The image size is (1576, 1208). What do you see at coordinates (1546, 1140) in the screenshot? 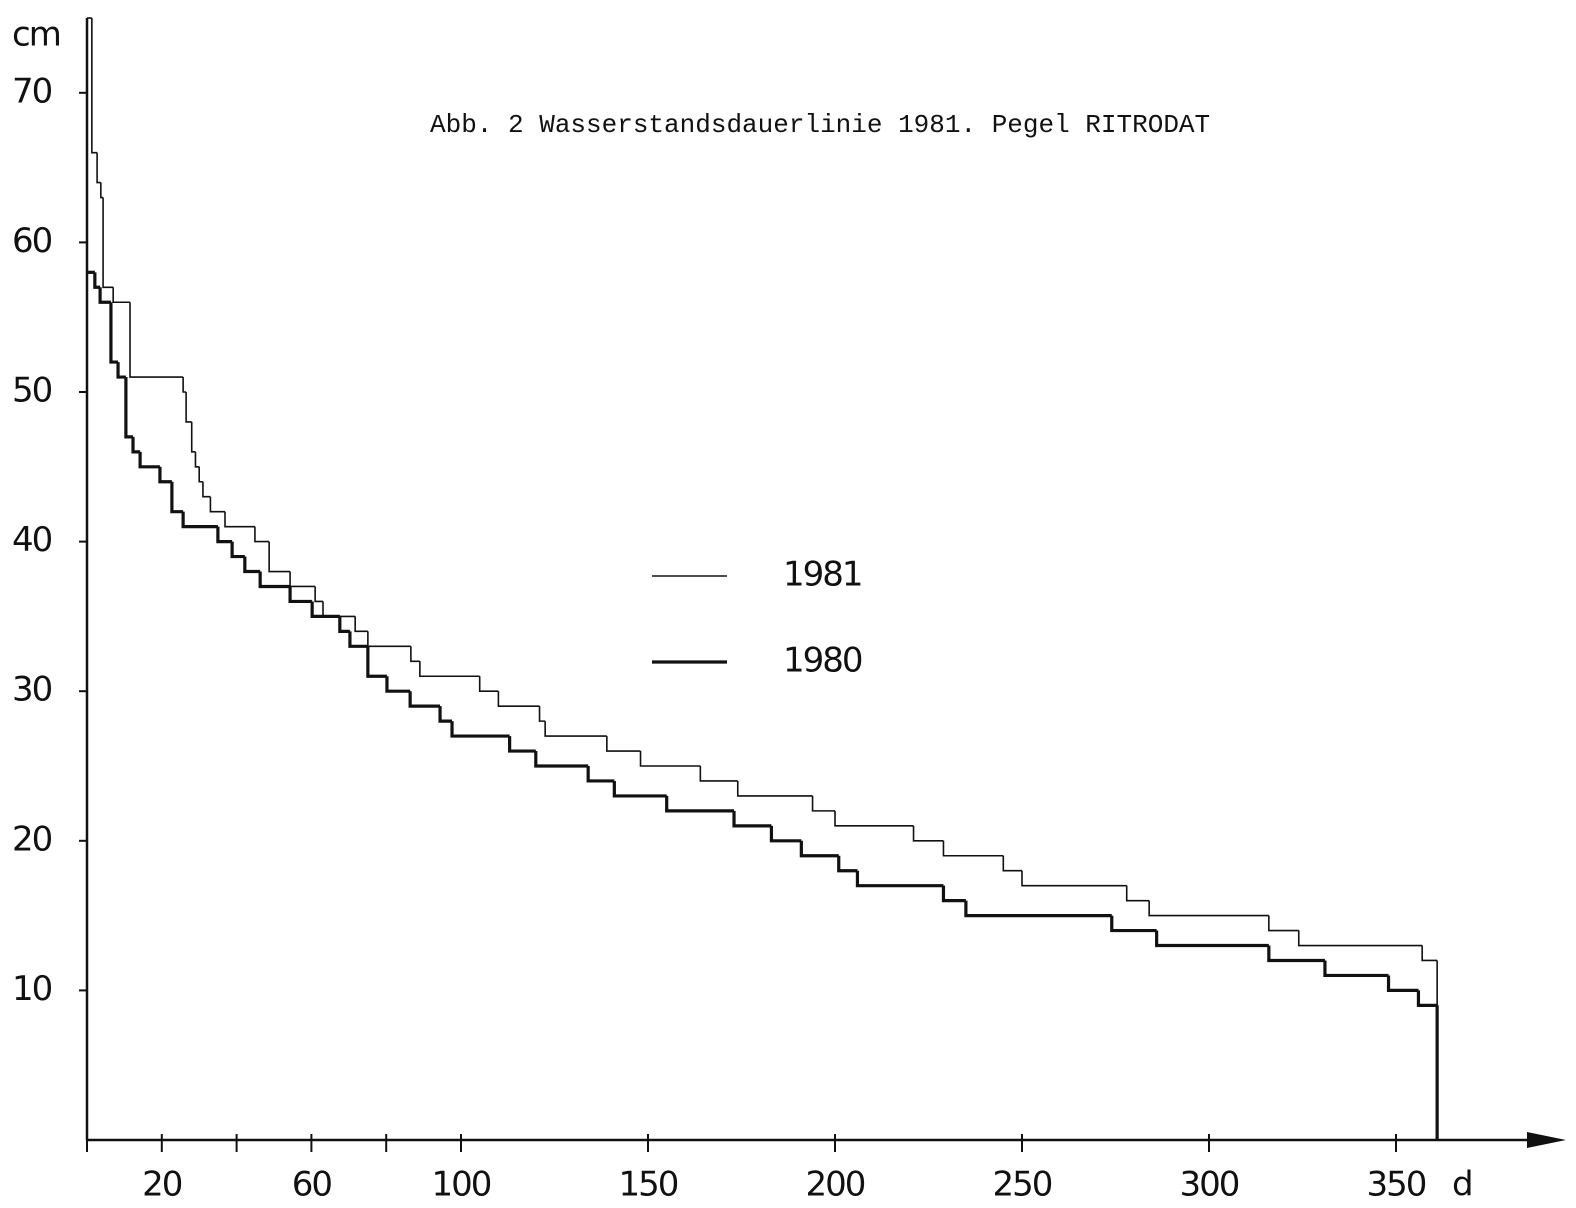
I see `axis-arrow` at bounding box center [1546, 1140].